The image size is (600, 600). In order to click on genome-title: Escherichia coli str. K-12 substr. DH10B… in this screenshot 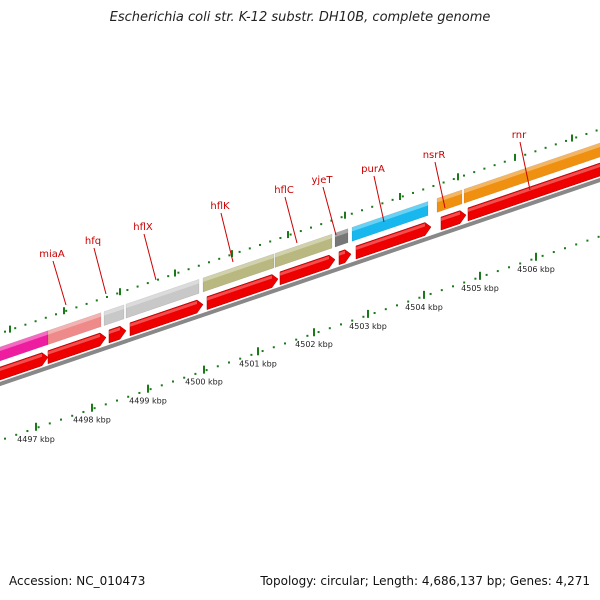, I will do `click(300, 17)`.